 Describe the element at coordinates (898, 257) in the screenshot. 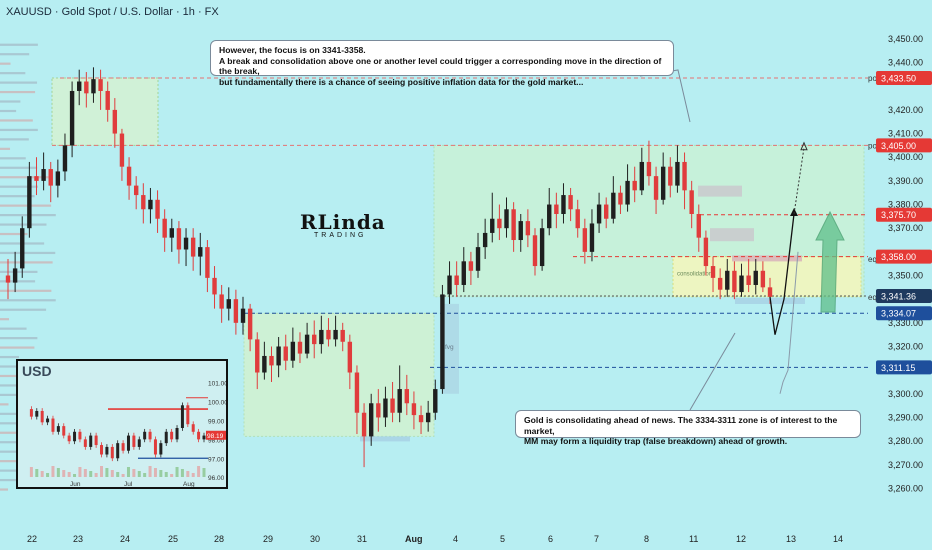

I see `price-label: 3,358.00` at that location.